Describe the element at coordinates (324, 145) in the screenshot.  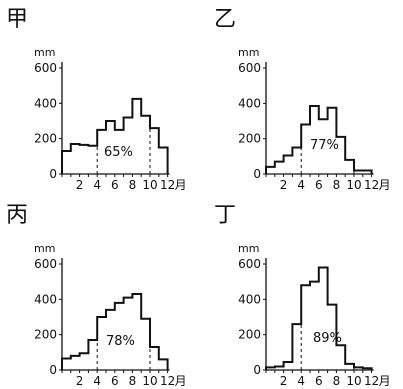
I see `percentage-annotation: 77%` at that location.